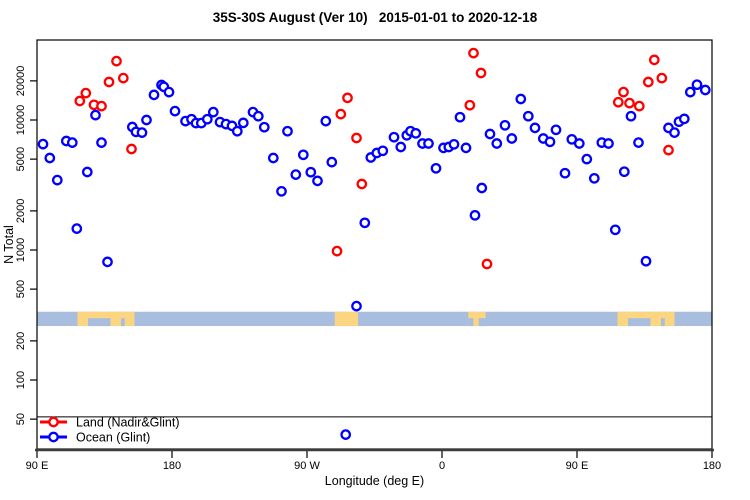 The width and height of the screenshot is (750, 500). I want to click on legend-marker-land, so click(53, 422).